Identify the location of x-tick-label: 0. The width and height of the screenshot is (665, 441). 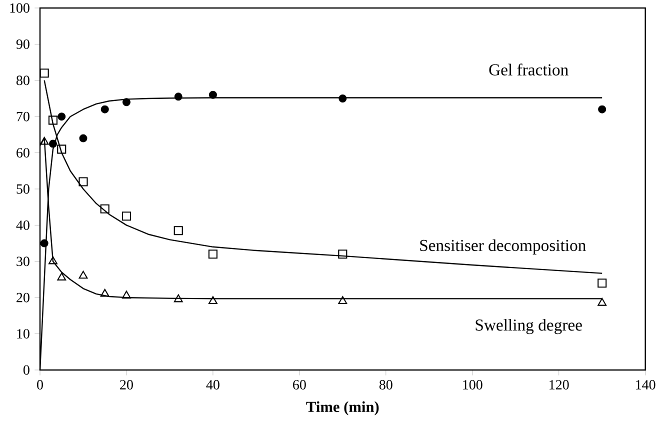
(40, 385).